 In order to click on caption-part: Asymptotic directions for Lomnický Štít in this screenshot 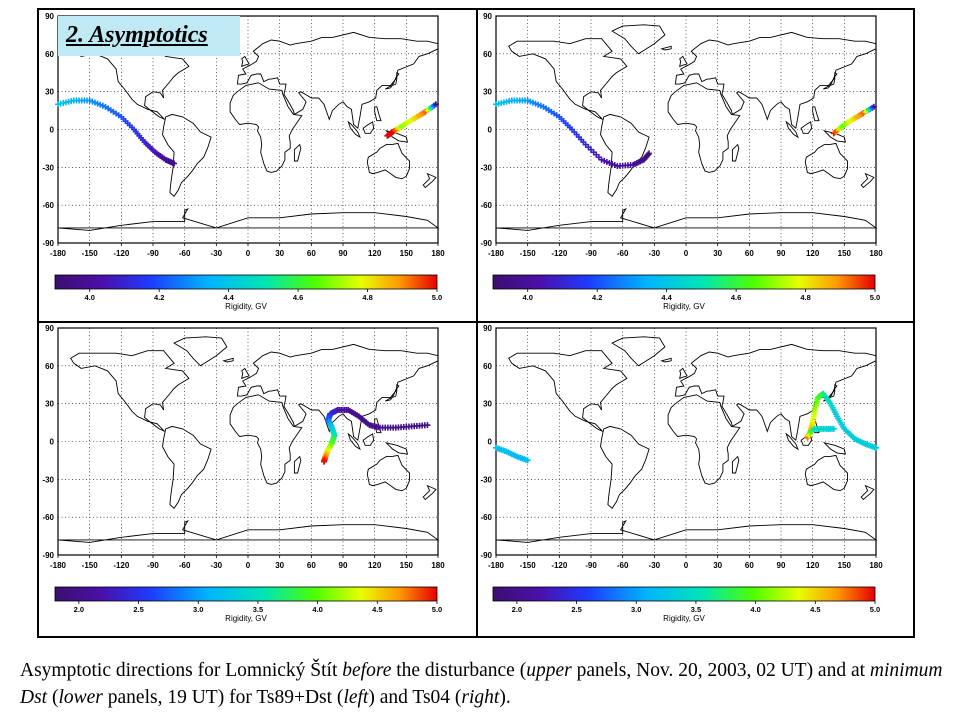, I will do `click(181, 670)`.